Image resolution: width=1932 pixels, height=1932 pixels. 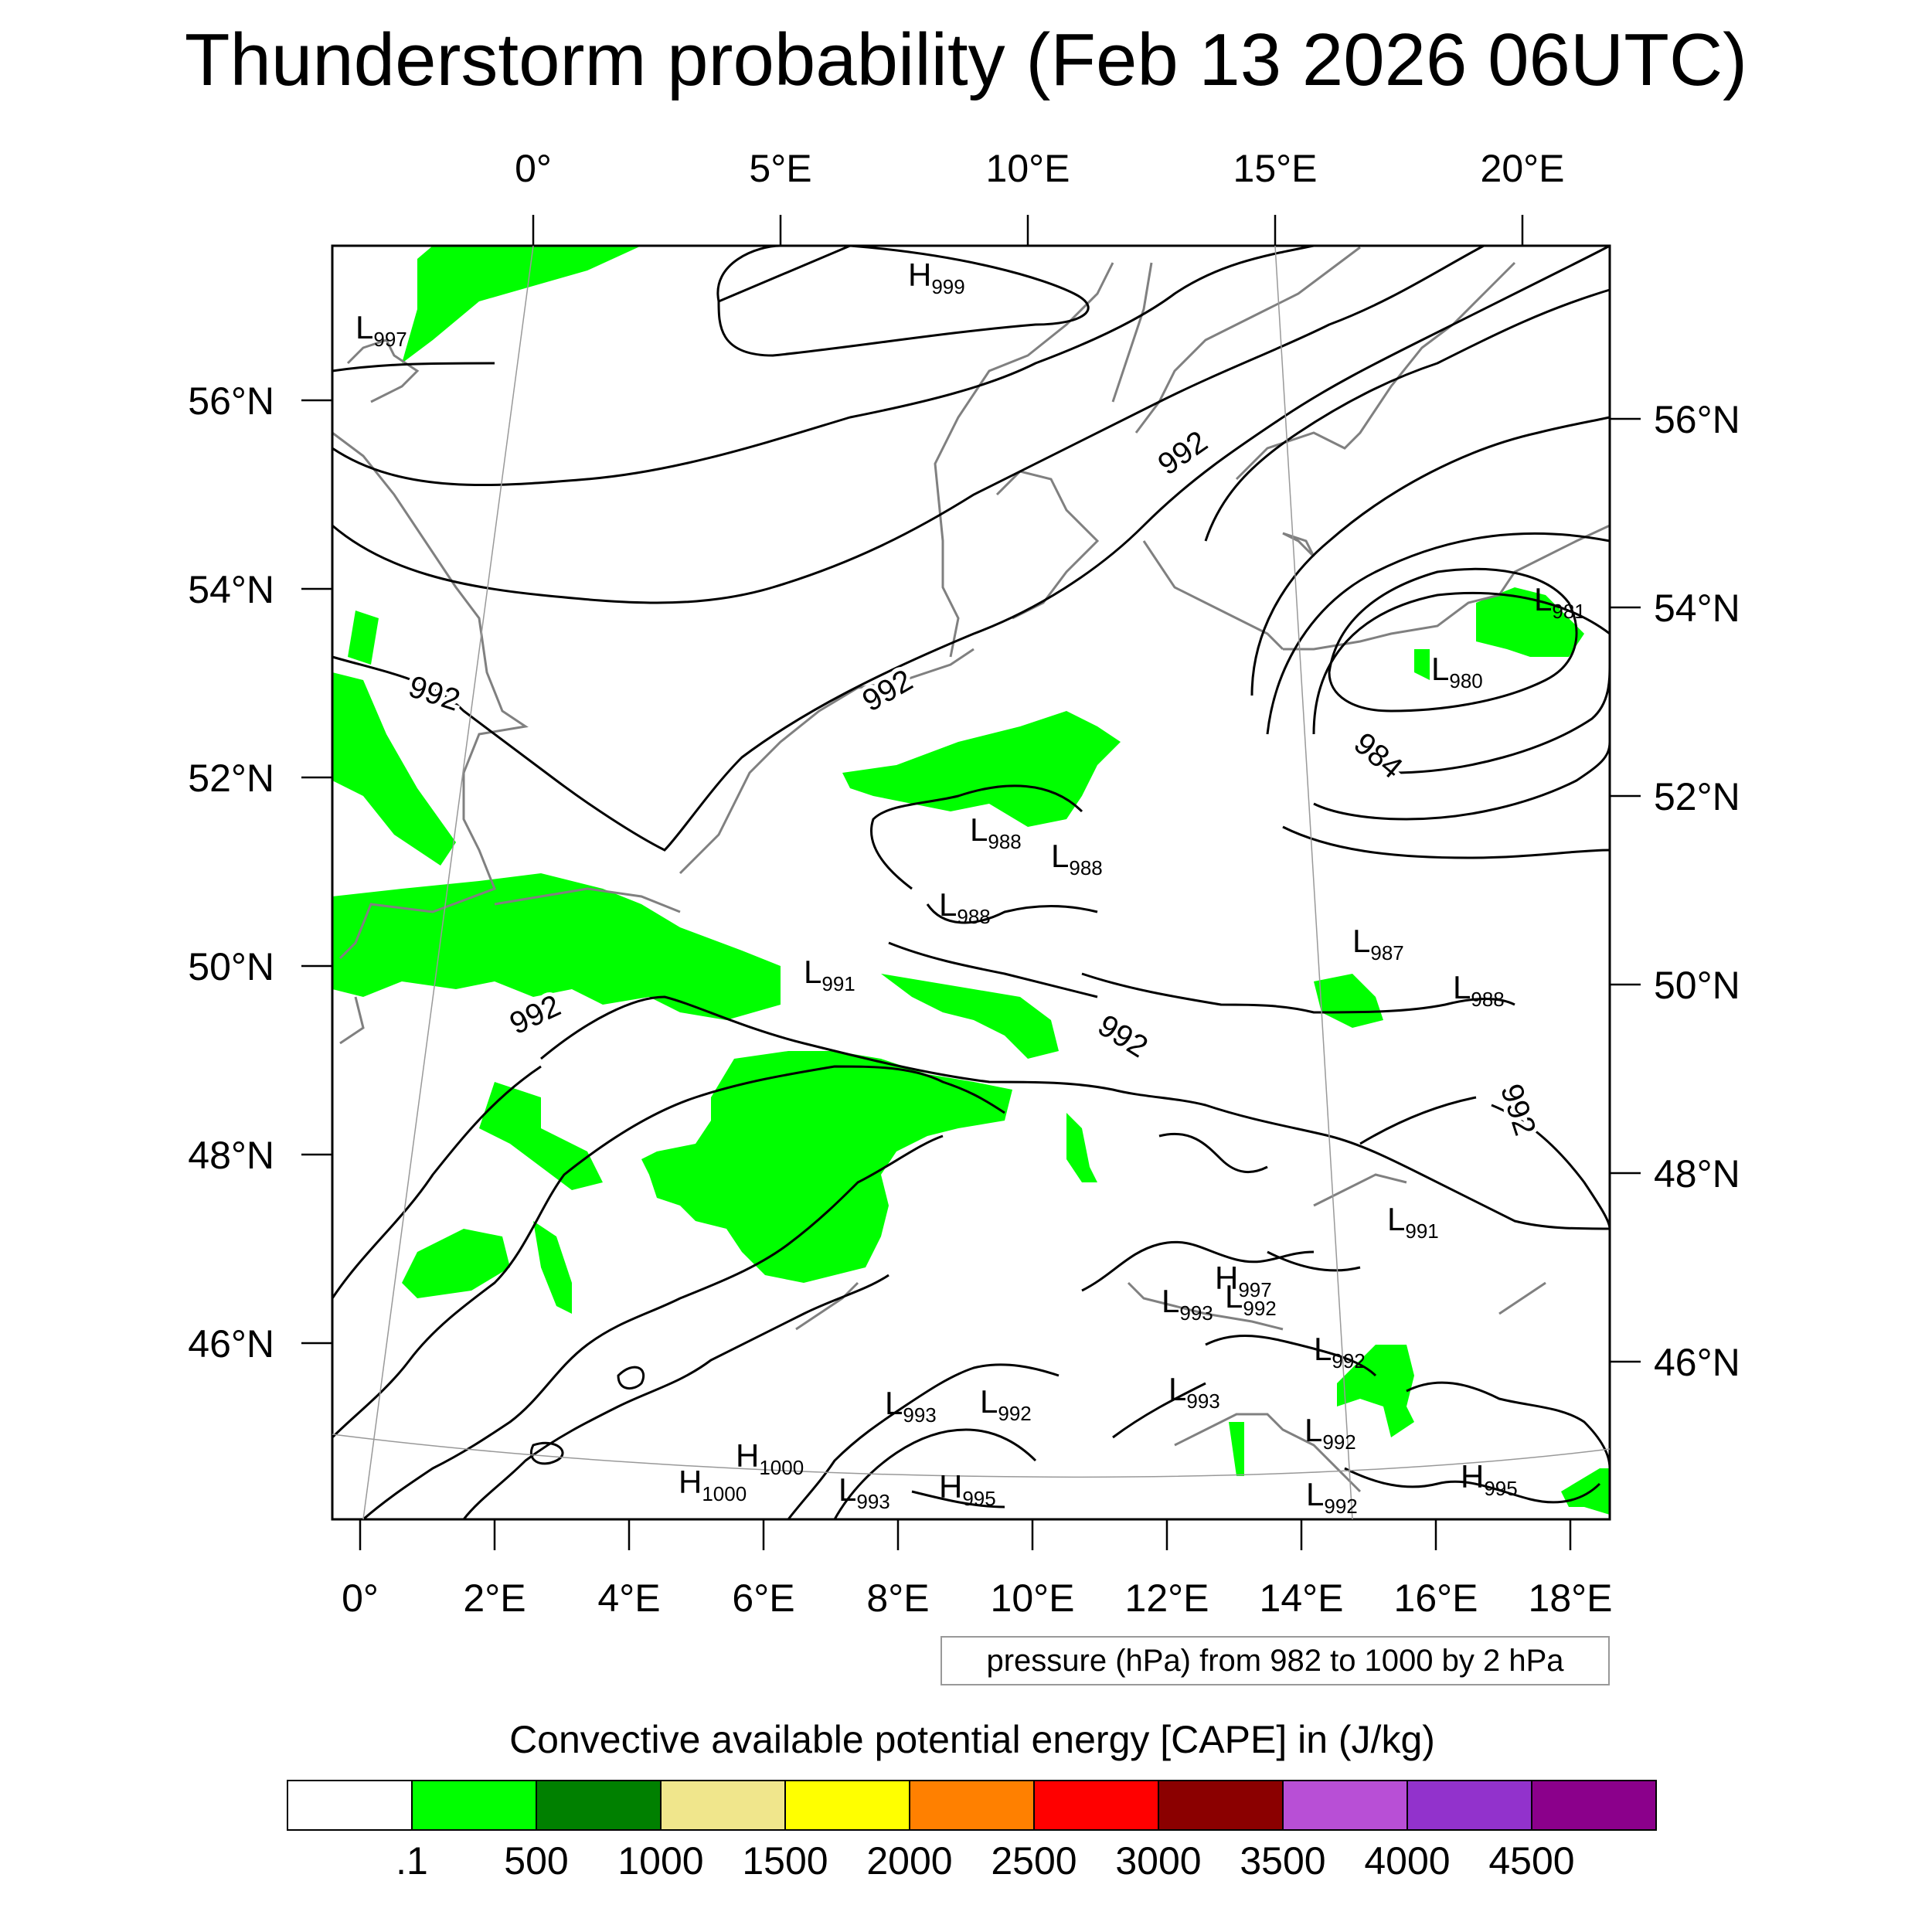 What do you see at coordinates (231, 872) in the screenshot?
I see `left-axis: 56°N 54°N 52°N 50°N 48°N 46°N` at bounding box center [231, 872].